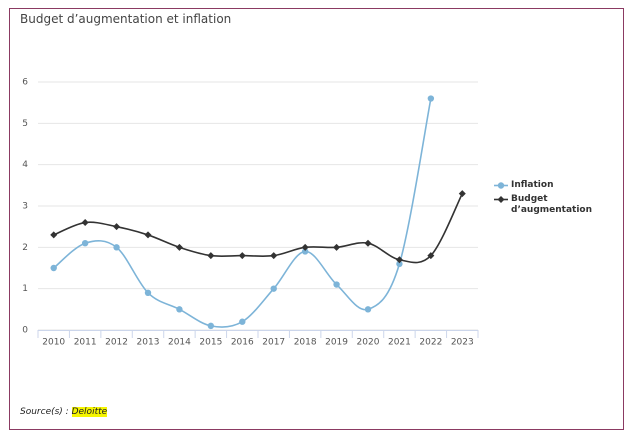  Describe the element at coordinates (148, 343) in the screenshot. I see `x-tick-label: 2013` at that location.